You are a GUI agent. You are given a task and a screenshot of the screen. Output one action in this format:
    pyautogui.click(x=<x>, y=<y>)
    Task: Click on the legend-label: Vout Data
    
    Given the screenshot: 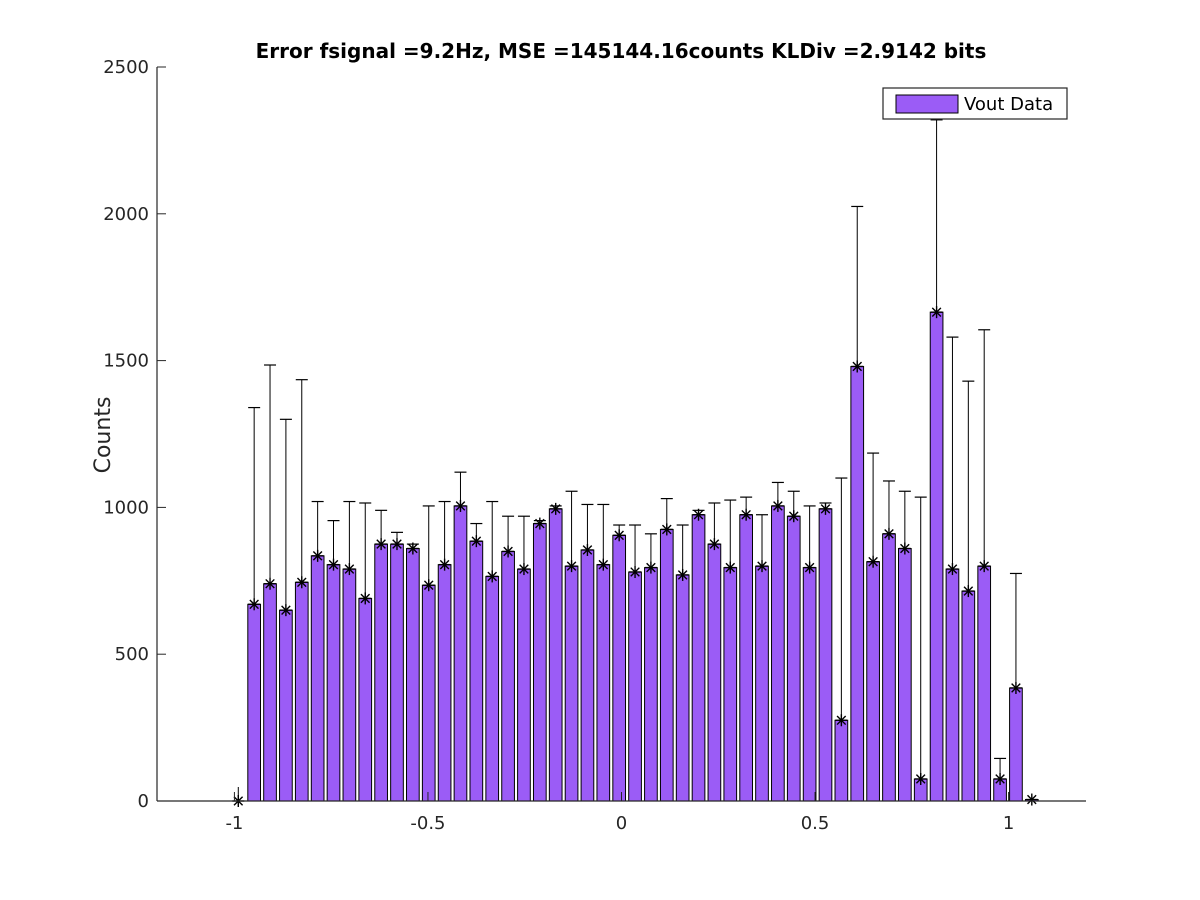 What is the action you would take?
    pyautogui.click(x=1008, y=104)
    